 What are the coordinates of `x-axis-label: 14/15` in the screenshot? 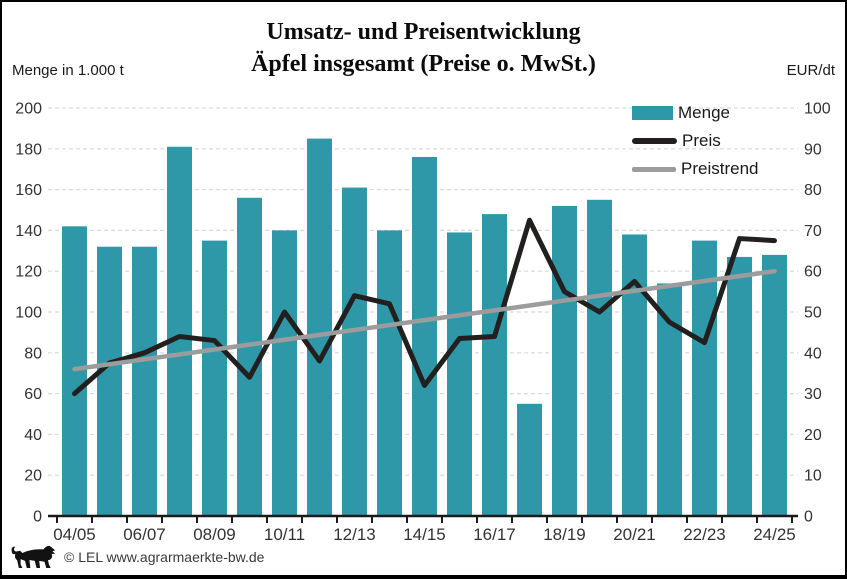 It's located at (424, 534).